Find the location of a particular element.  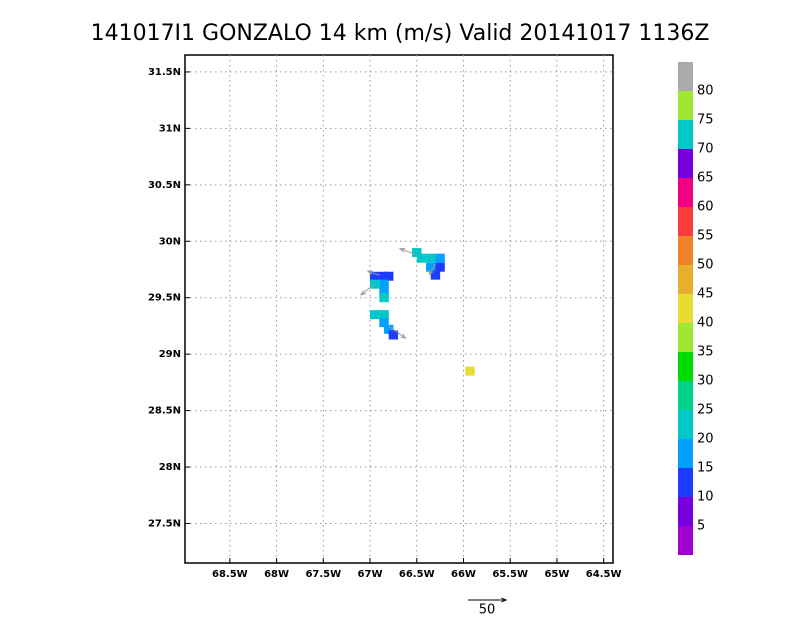

colorbar-label: 55 is located at coordinates (705, 236).